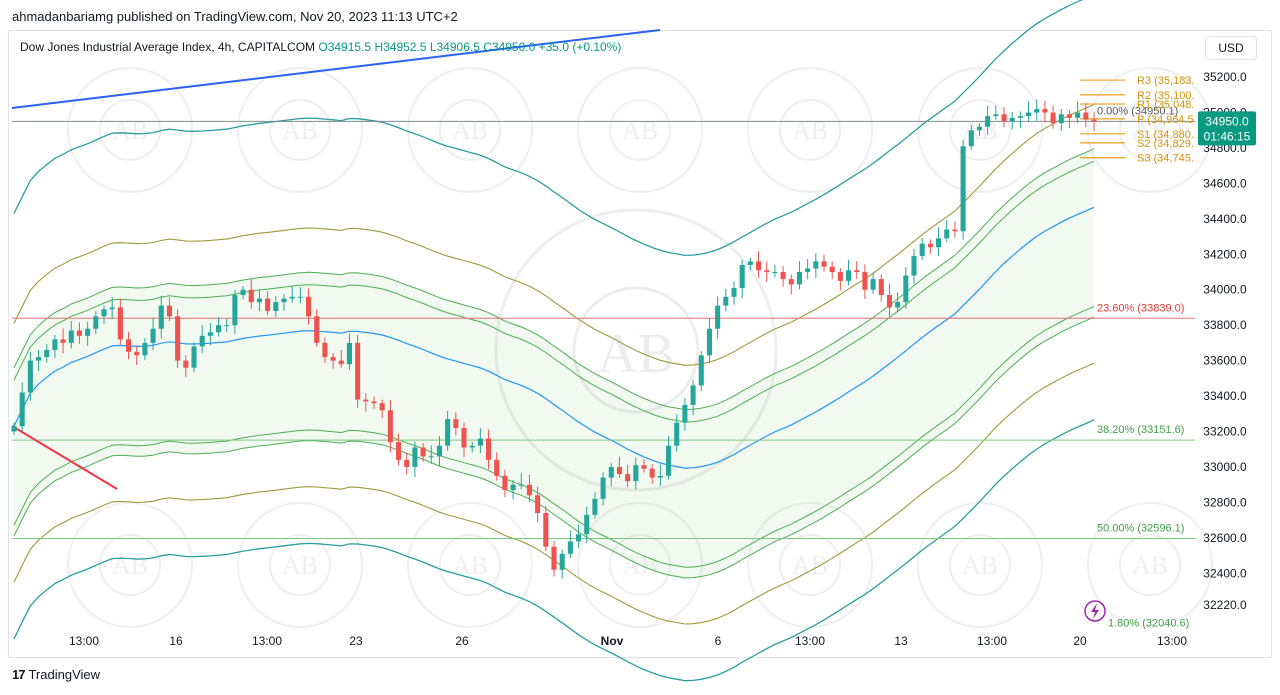 This screenshot has width=1280, height=695. I want to click on price-tick-label: 33000.0, so click(1225, 467).